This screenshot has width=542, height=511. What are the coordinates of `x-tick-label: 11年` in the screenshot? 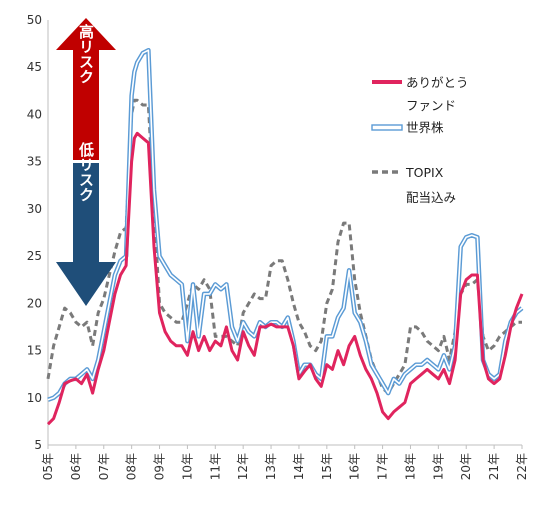 It's located at (215, 466).